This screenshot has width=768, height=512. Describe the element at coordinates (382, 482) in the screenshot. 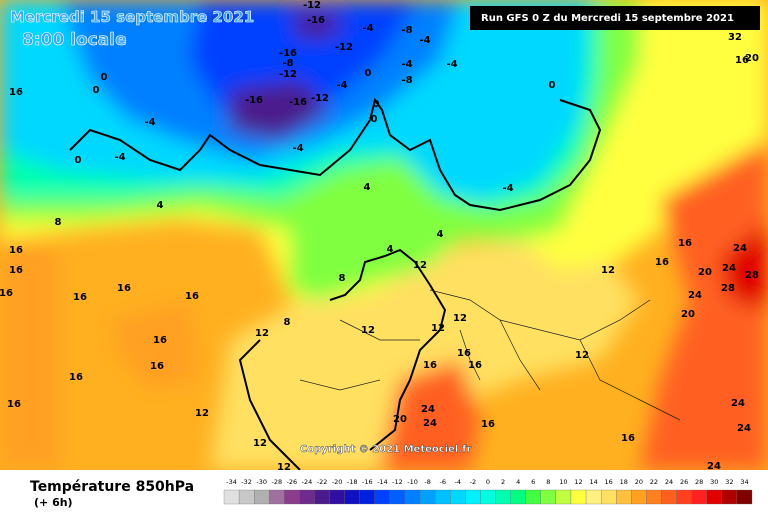

I see `legend-tick-label: -14` at that location.